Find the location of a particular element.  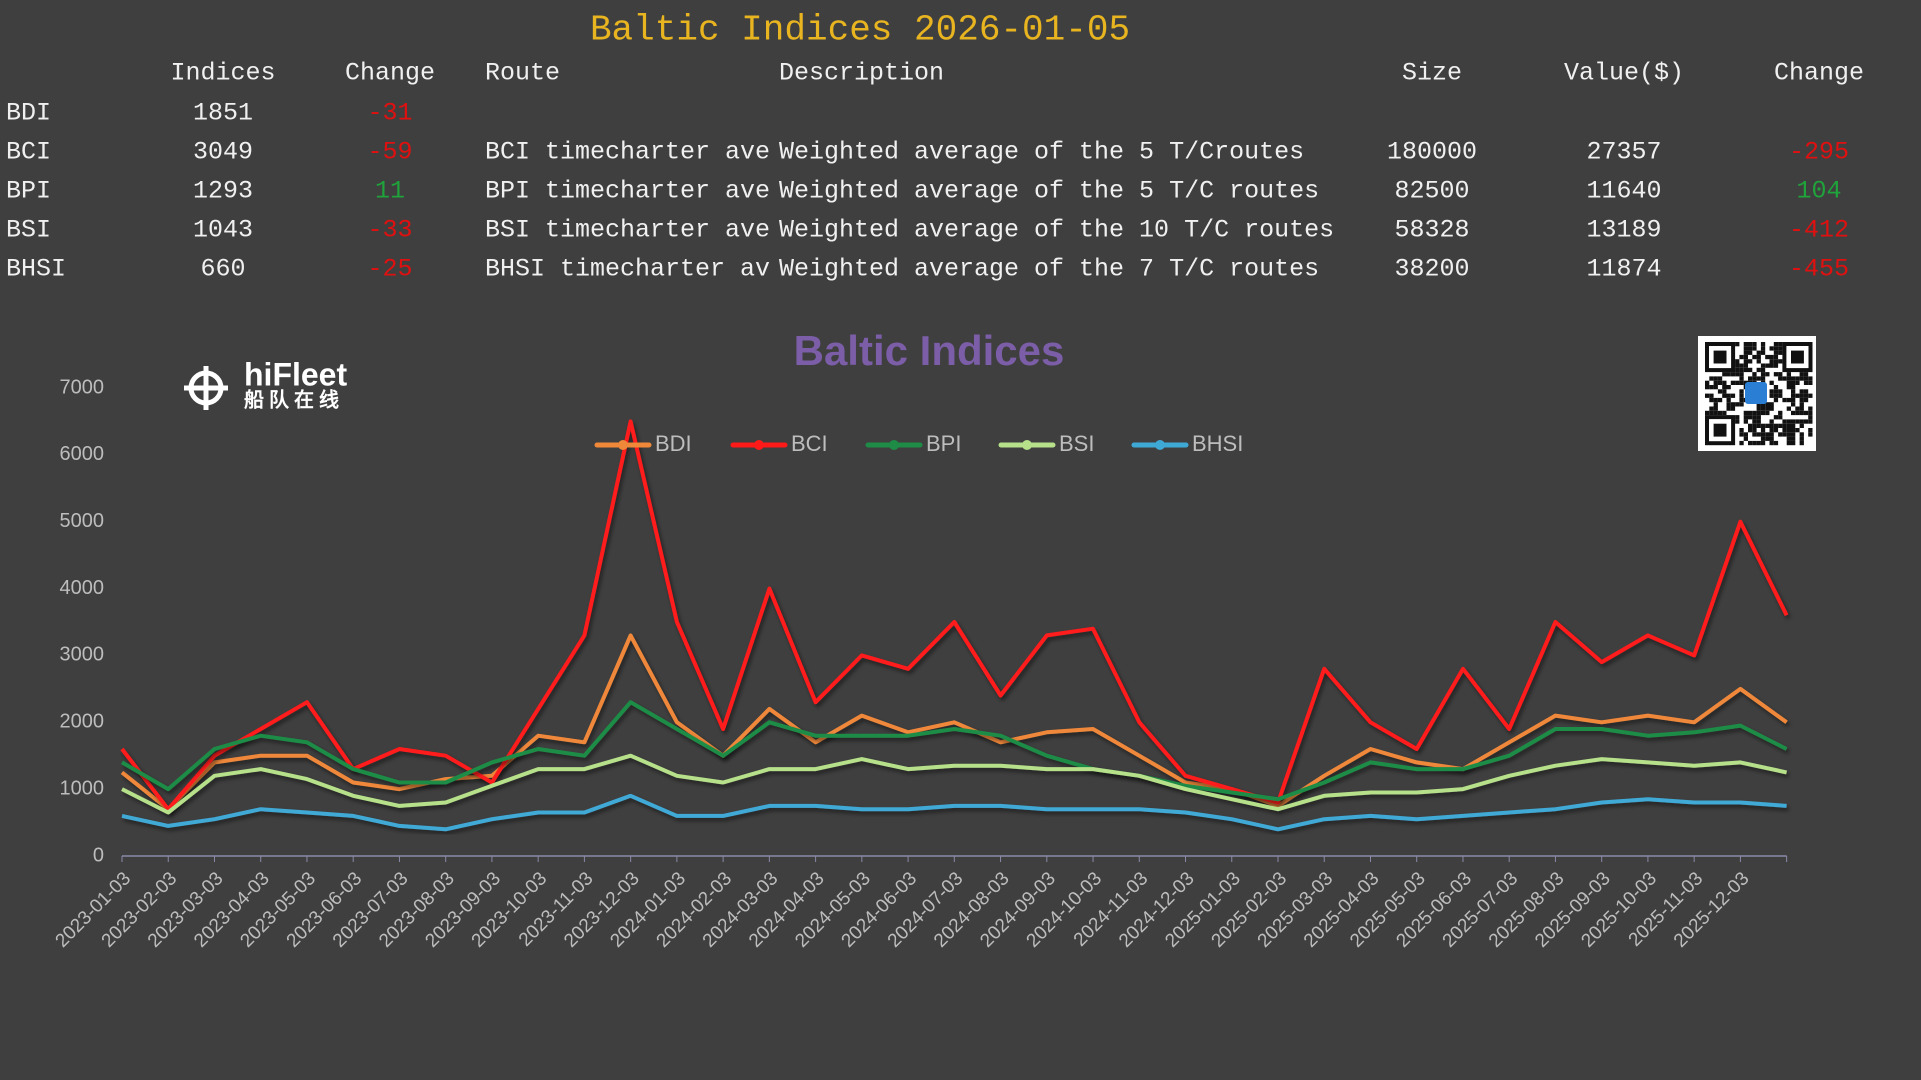

table-cell: BPI timecharter ave is located at coordinates (627, 191).